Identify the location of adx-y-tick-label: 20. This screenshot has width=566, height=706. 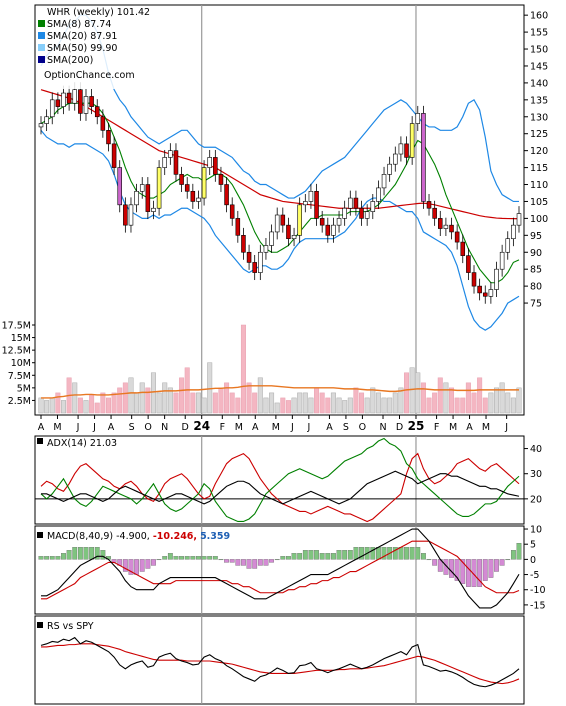
(536, 499).